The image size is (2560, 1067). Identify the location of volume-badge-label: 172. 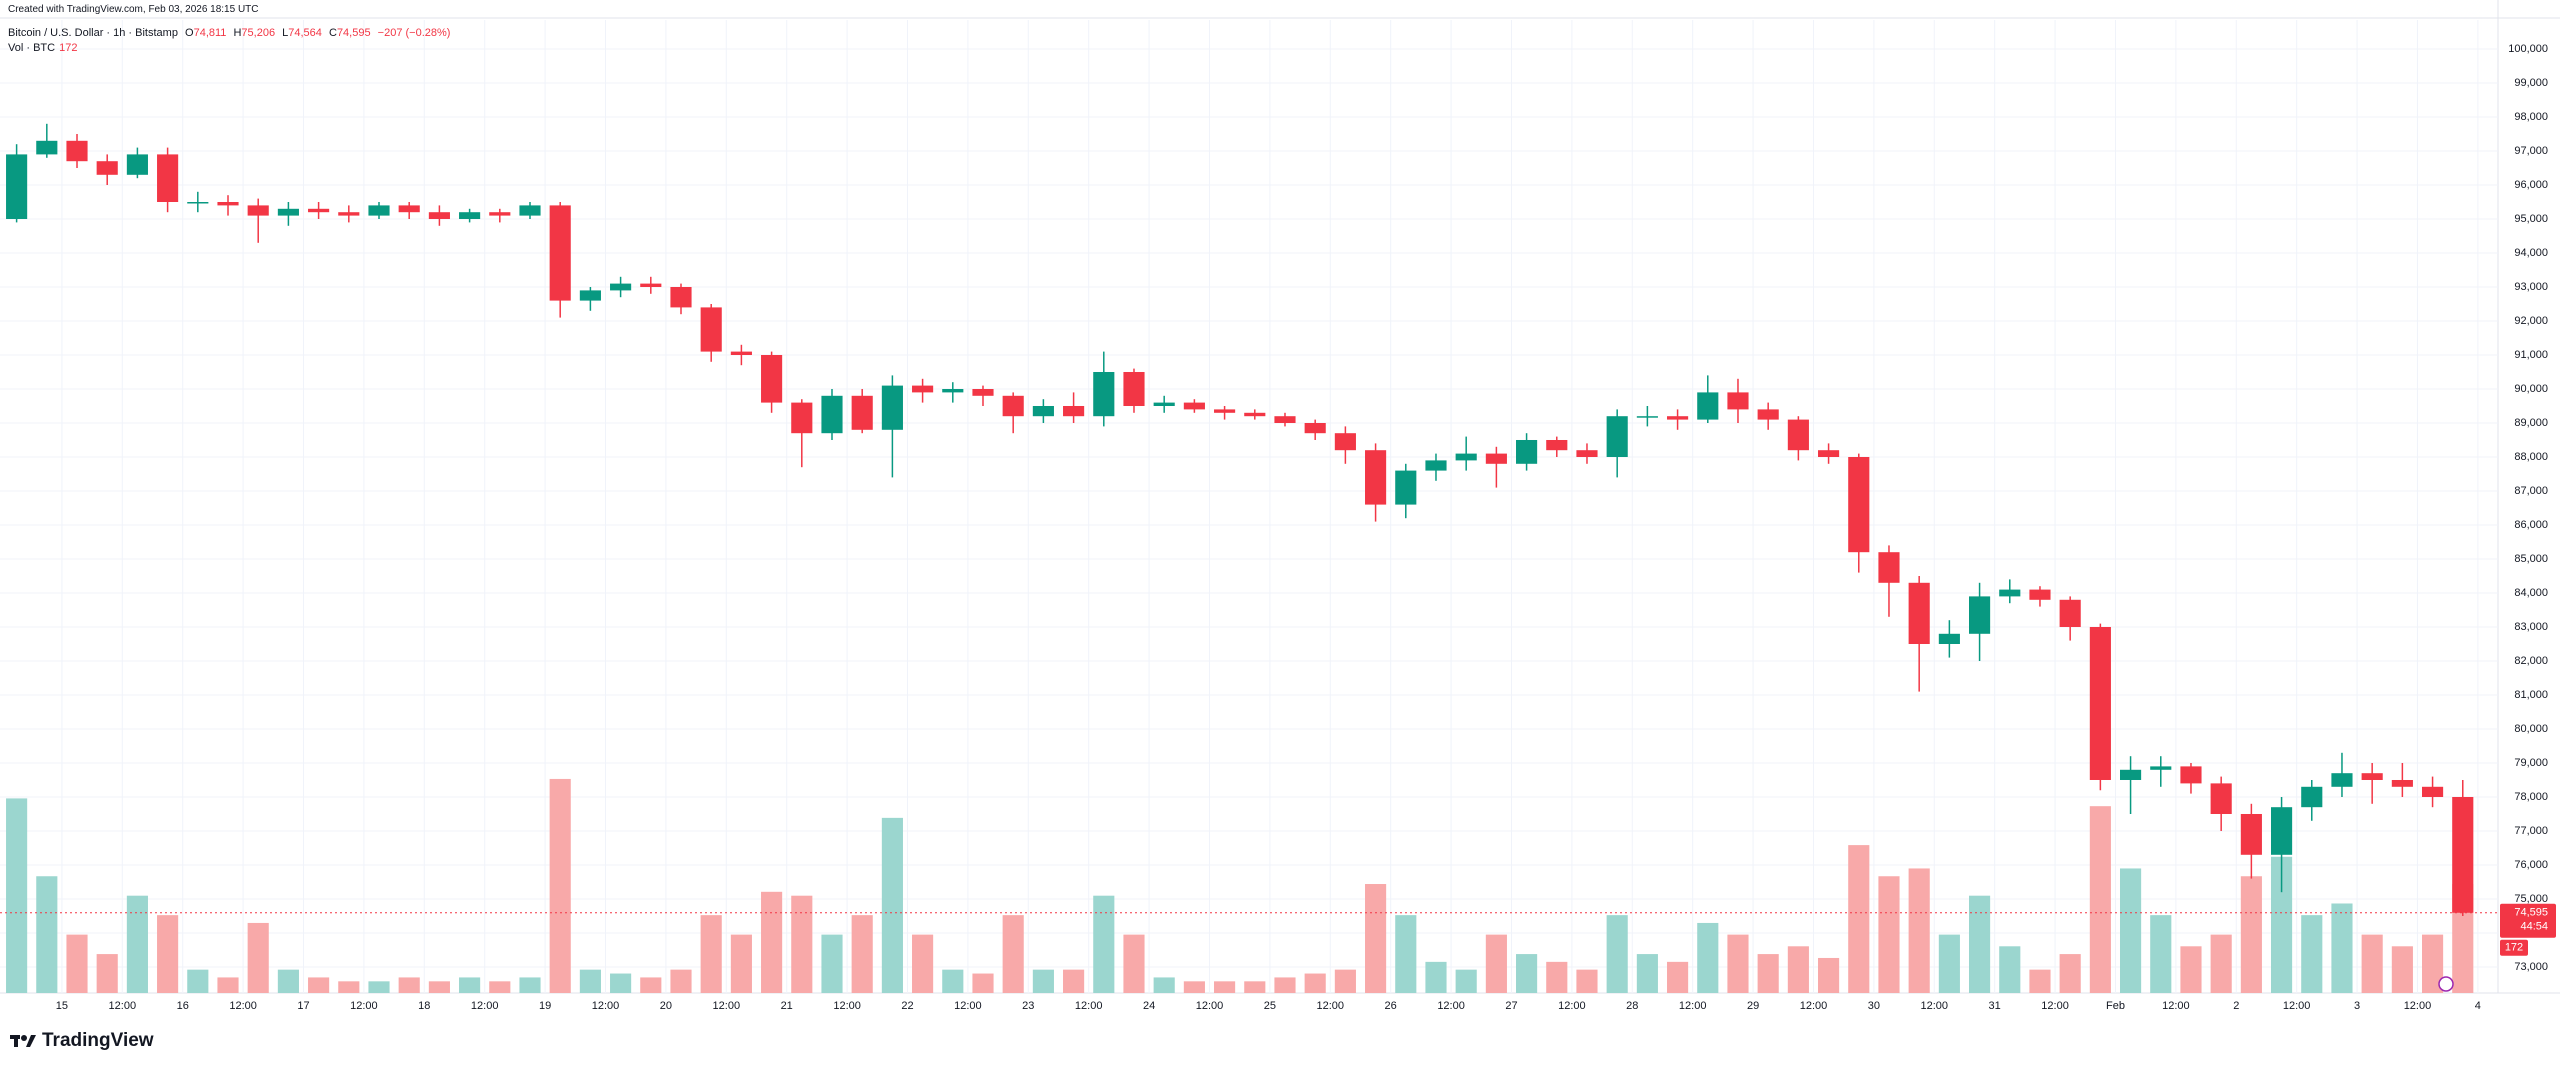
(2514, 948).